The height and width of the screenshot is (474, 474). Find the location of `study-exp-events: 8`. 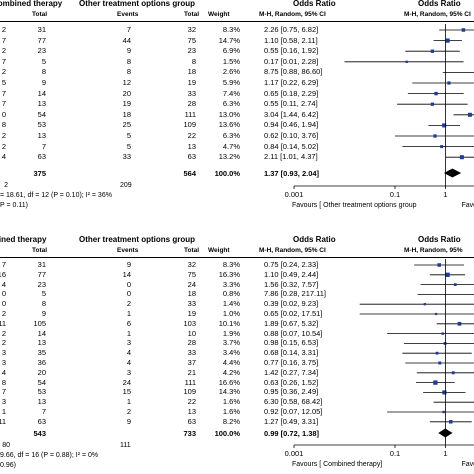

study-exp-events: 8 is located at coordinates (3, 382).